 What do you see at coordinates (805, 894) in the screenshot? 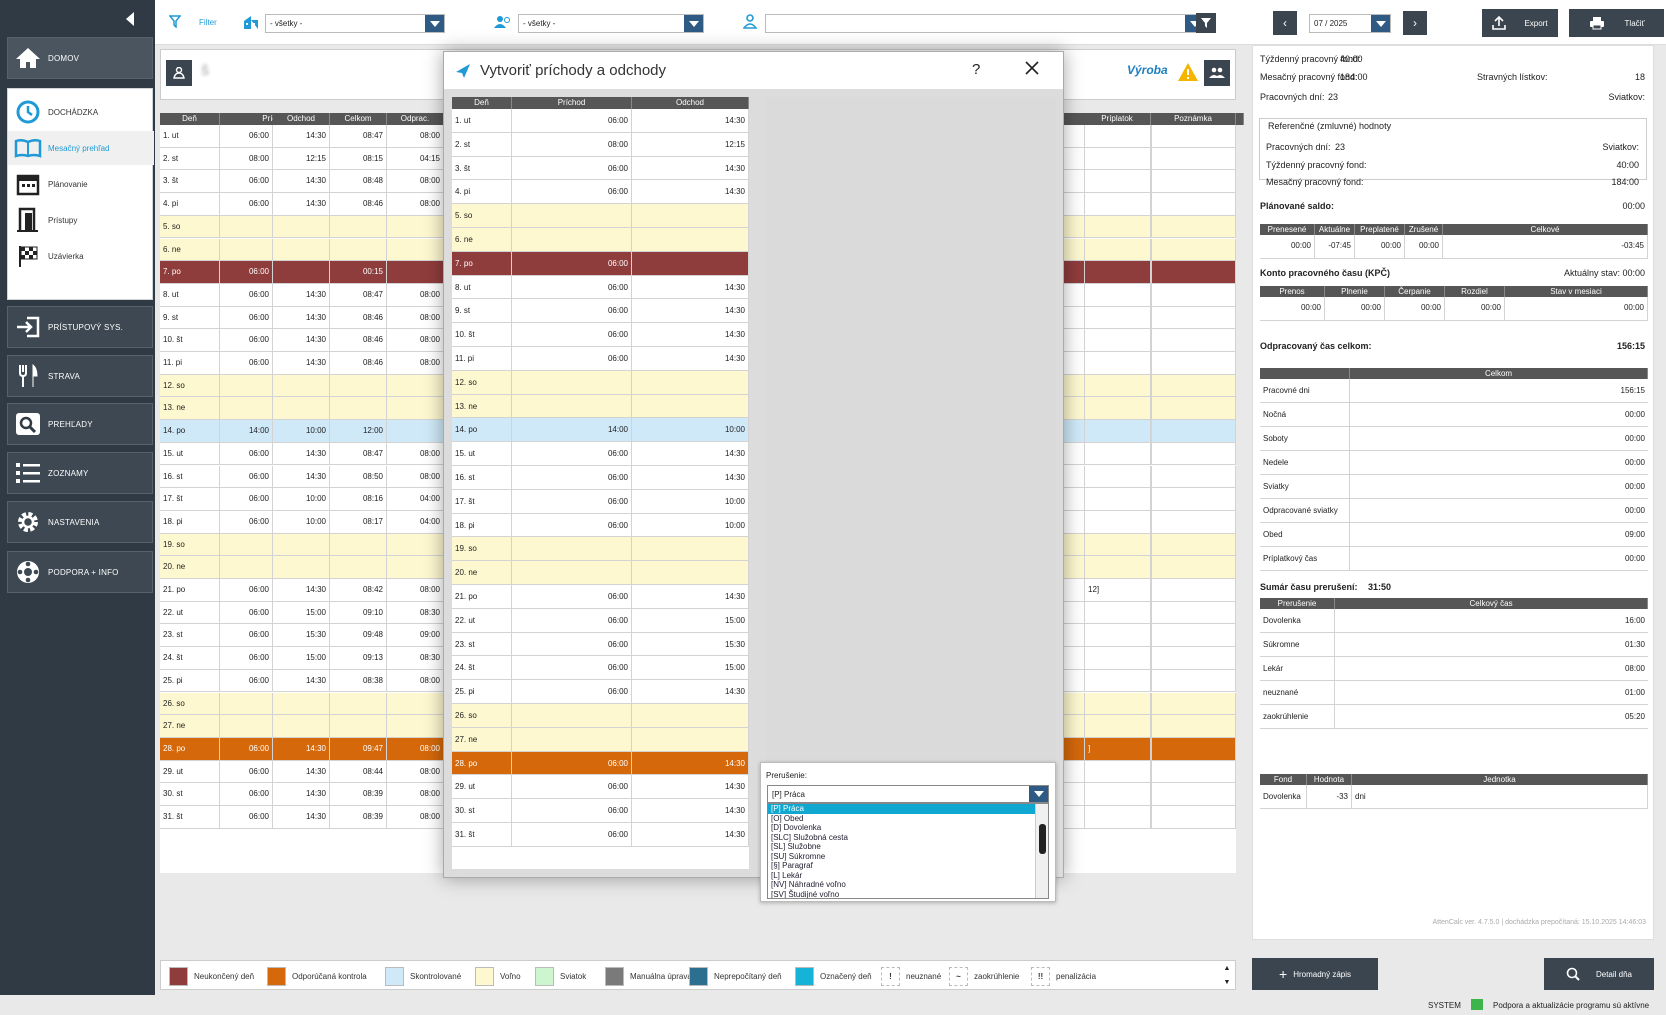
I see `interruption-option: [SV] Študijné voľno` at bounding box center [805, 894].